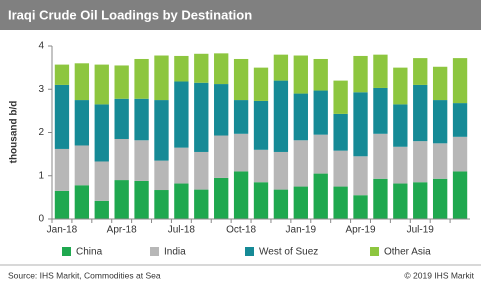 The height and width of the screenshot is (289, 481). I want to click on x-tick-label: Apr-18, so click(122, 230).